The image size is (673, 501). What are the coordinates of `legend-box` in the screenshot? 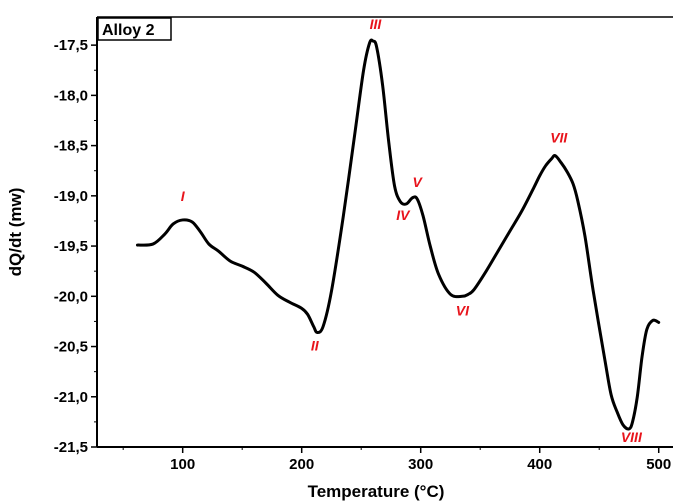 It's located at (134, 29).